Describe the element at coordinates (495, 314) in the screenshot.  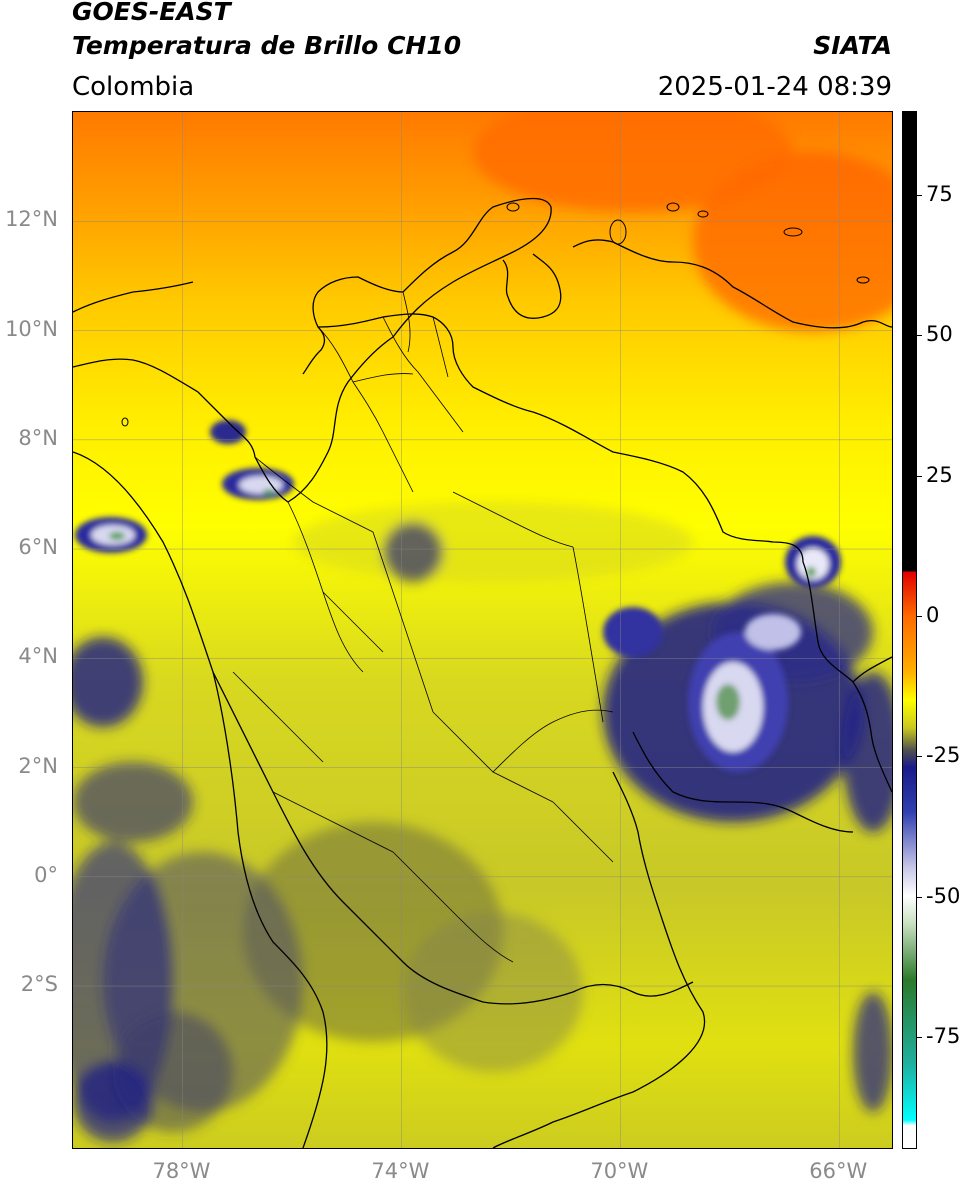
I see `islands` at that location.